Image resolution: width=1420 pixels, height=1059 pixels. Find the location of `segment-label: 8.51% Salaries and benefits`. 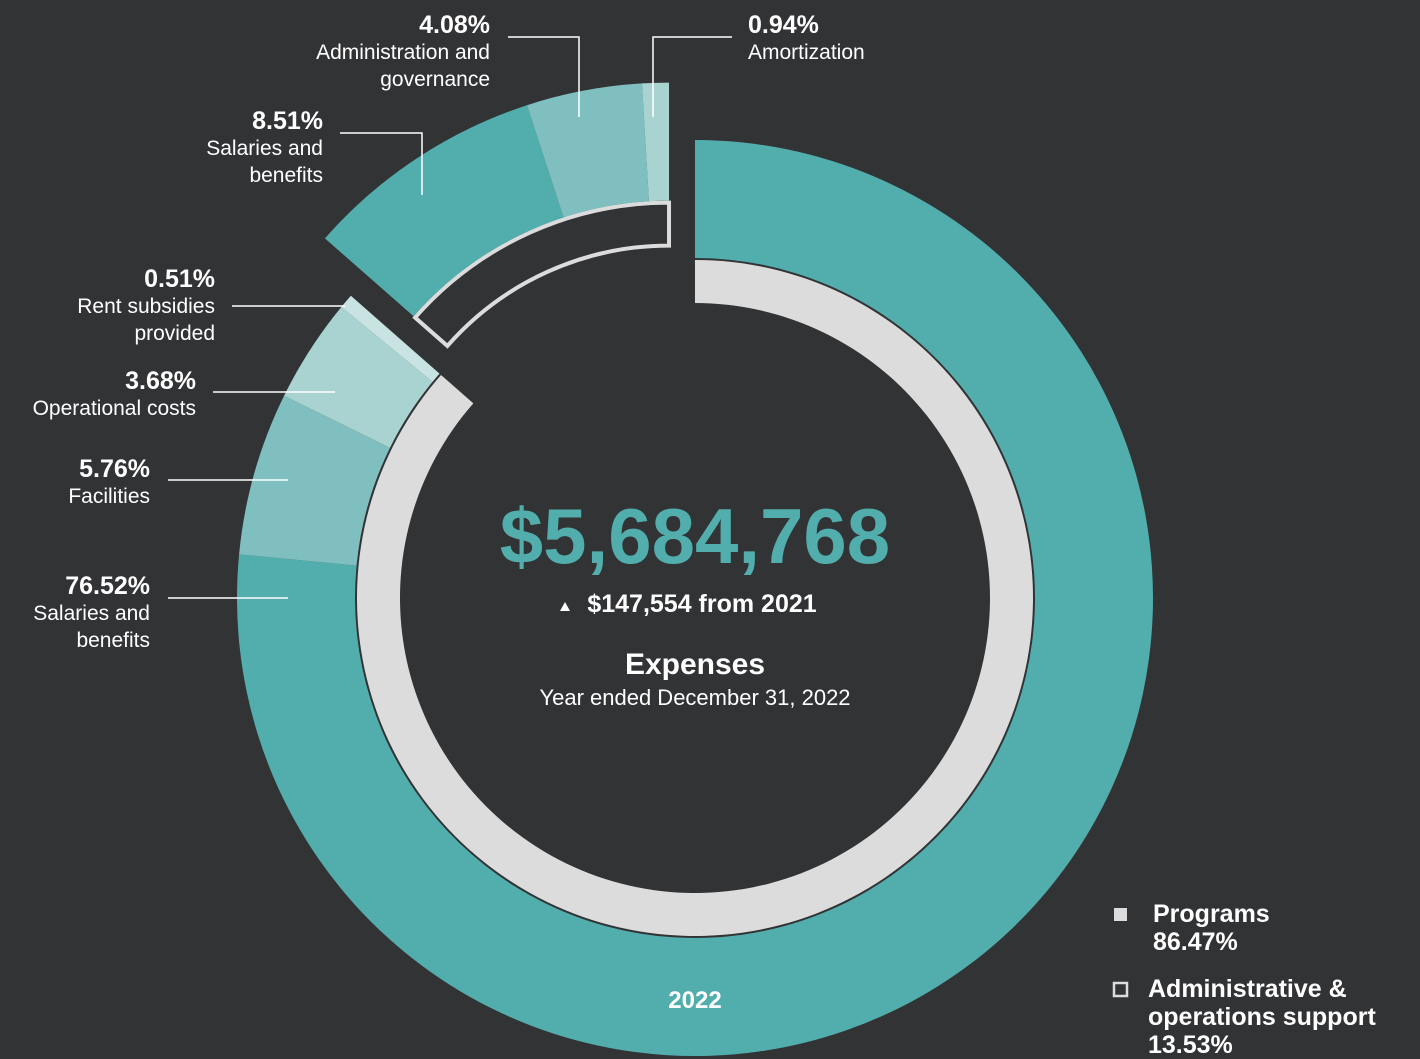

segment-label: 8.51% Salaries and benefits is located at coordinates (248, 148).